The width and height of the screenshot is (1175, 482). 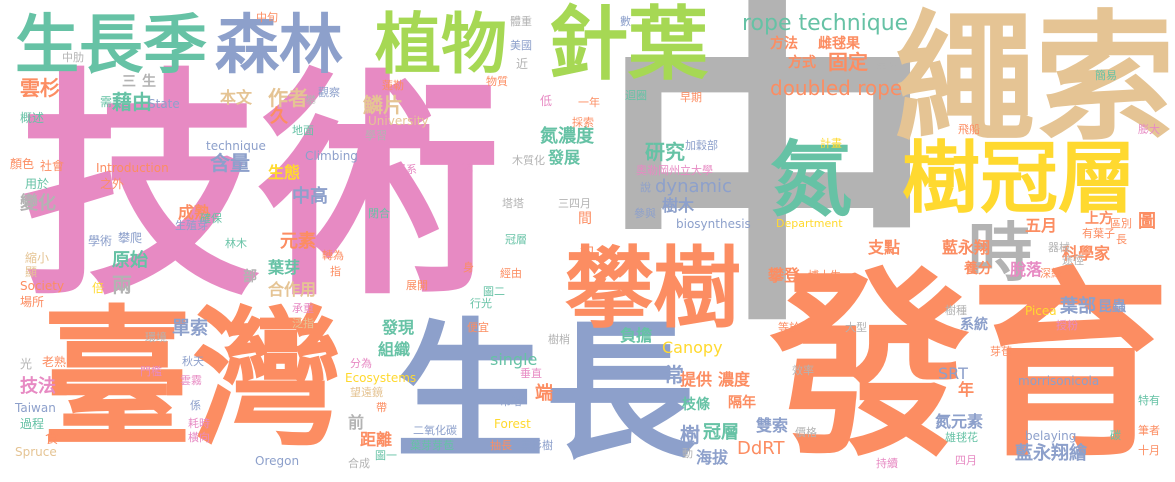 I want to click on word-guanceng-a: 冠層, so click(x=721, y=432).